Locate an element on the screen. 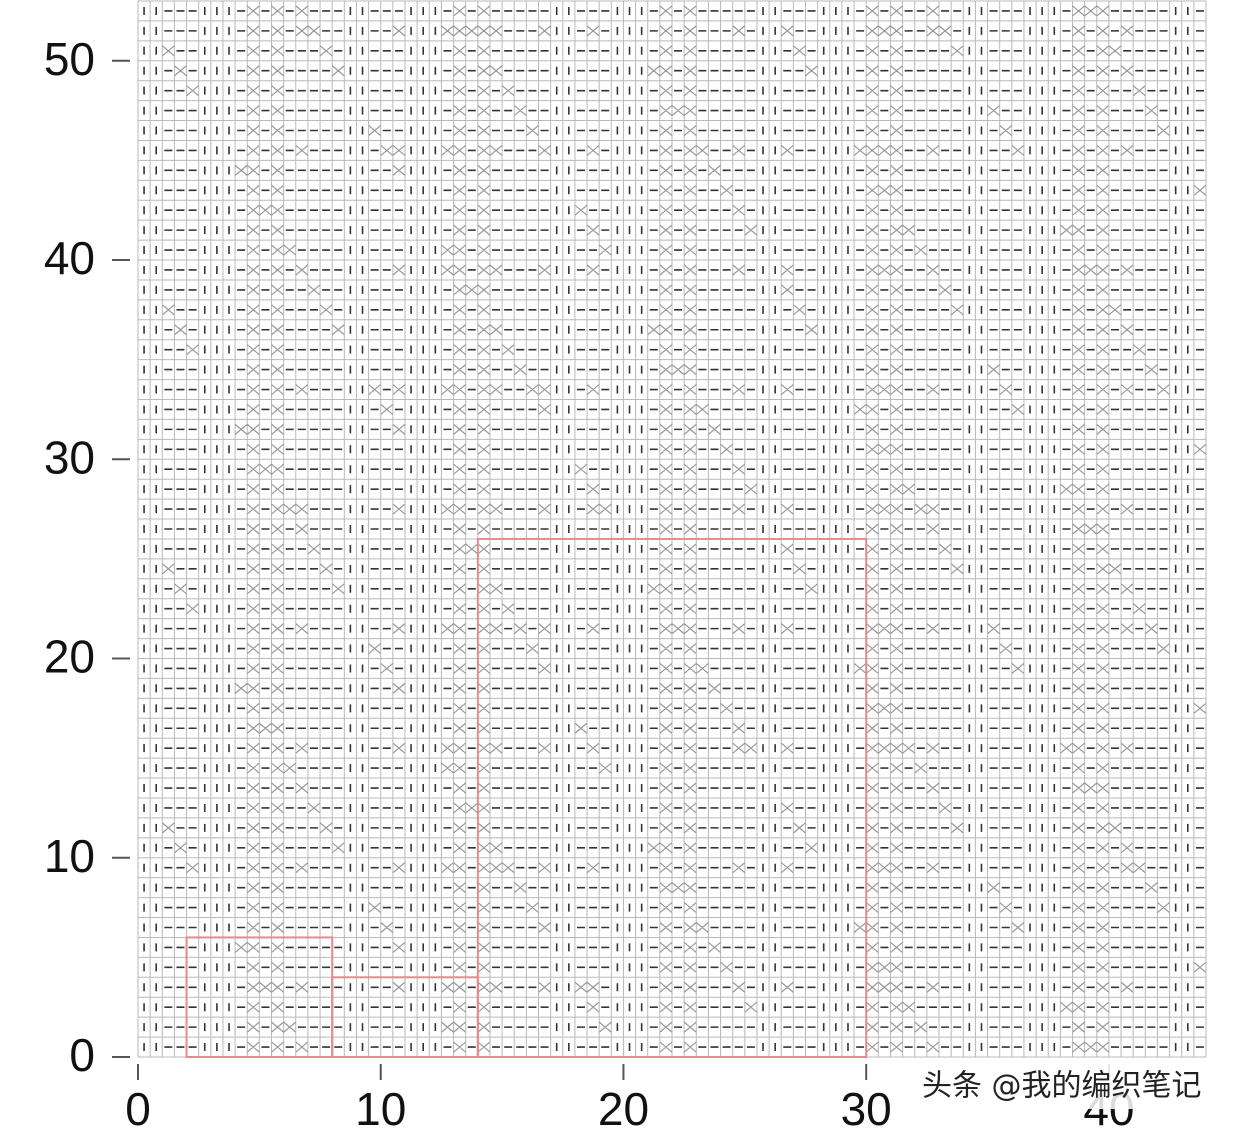  y-tick-label: 0 is located at coordinates (82, 1055).